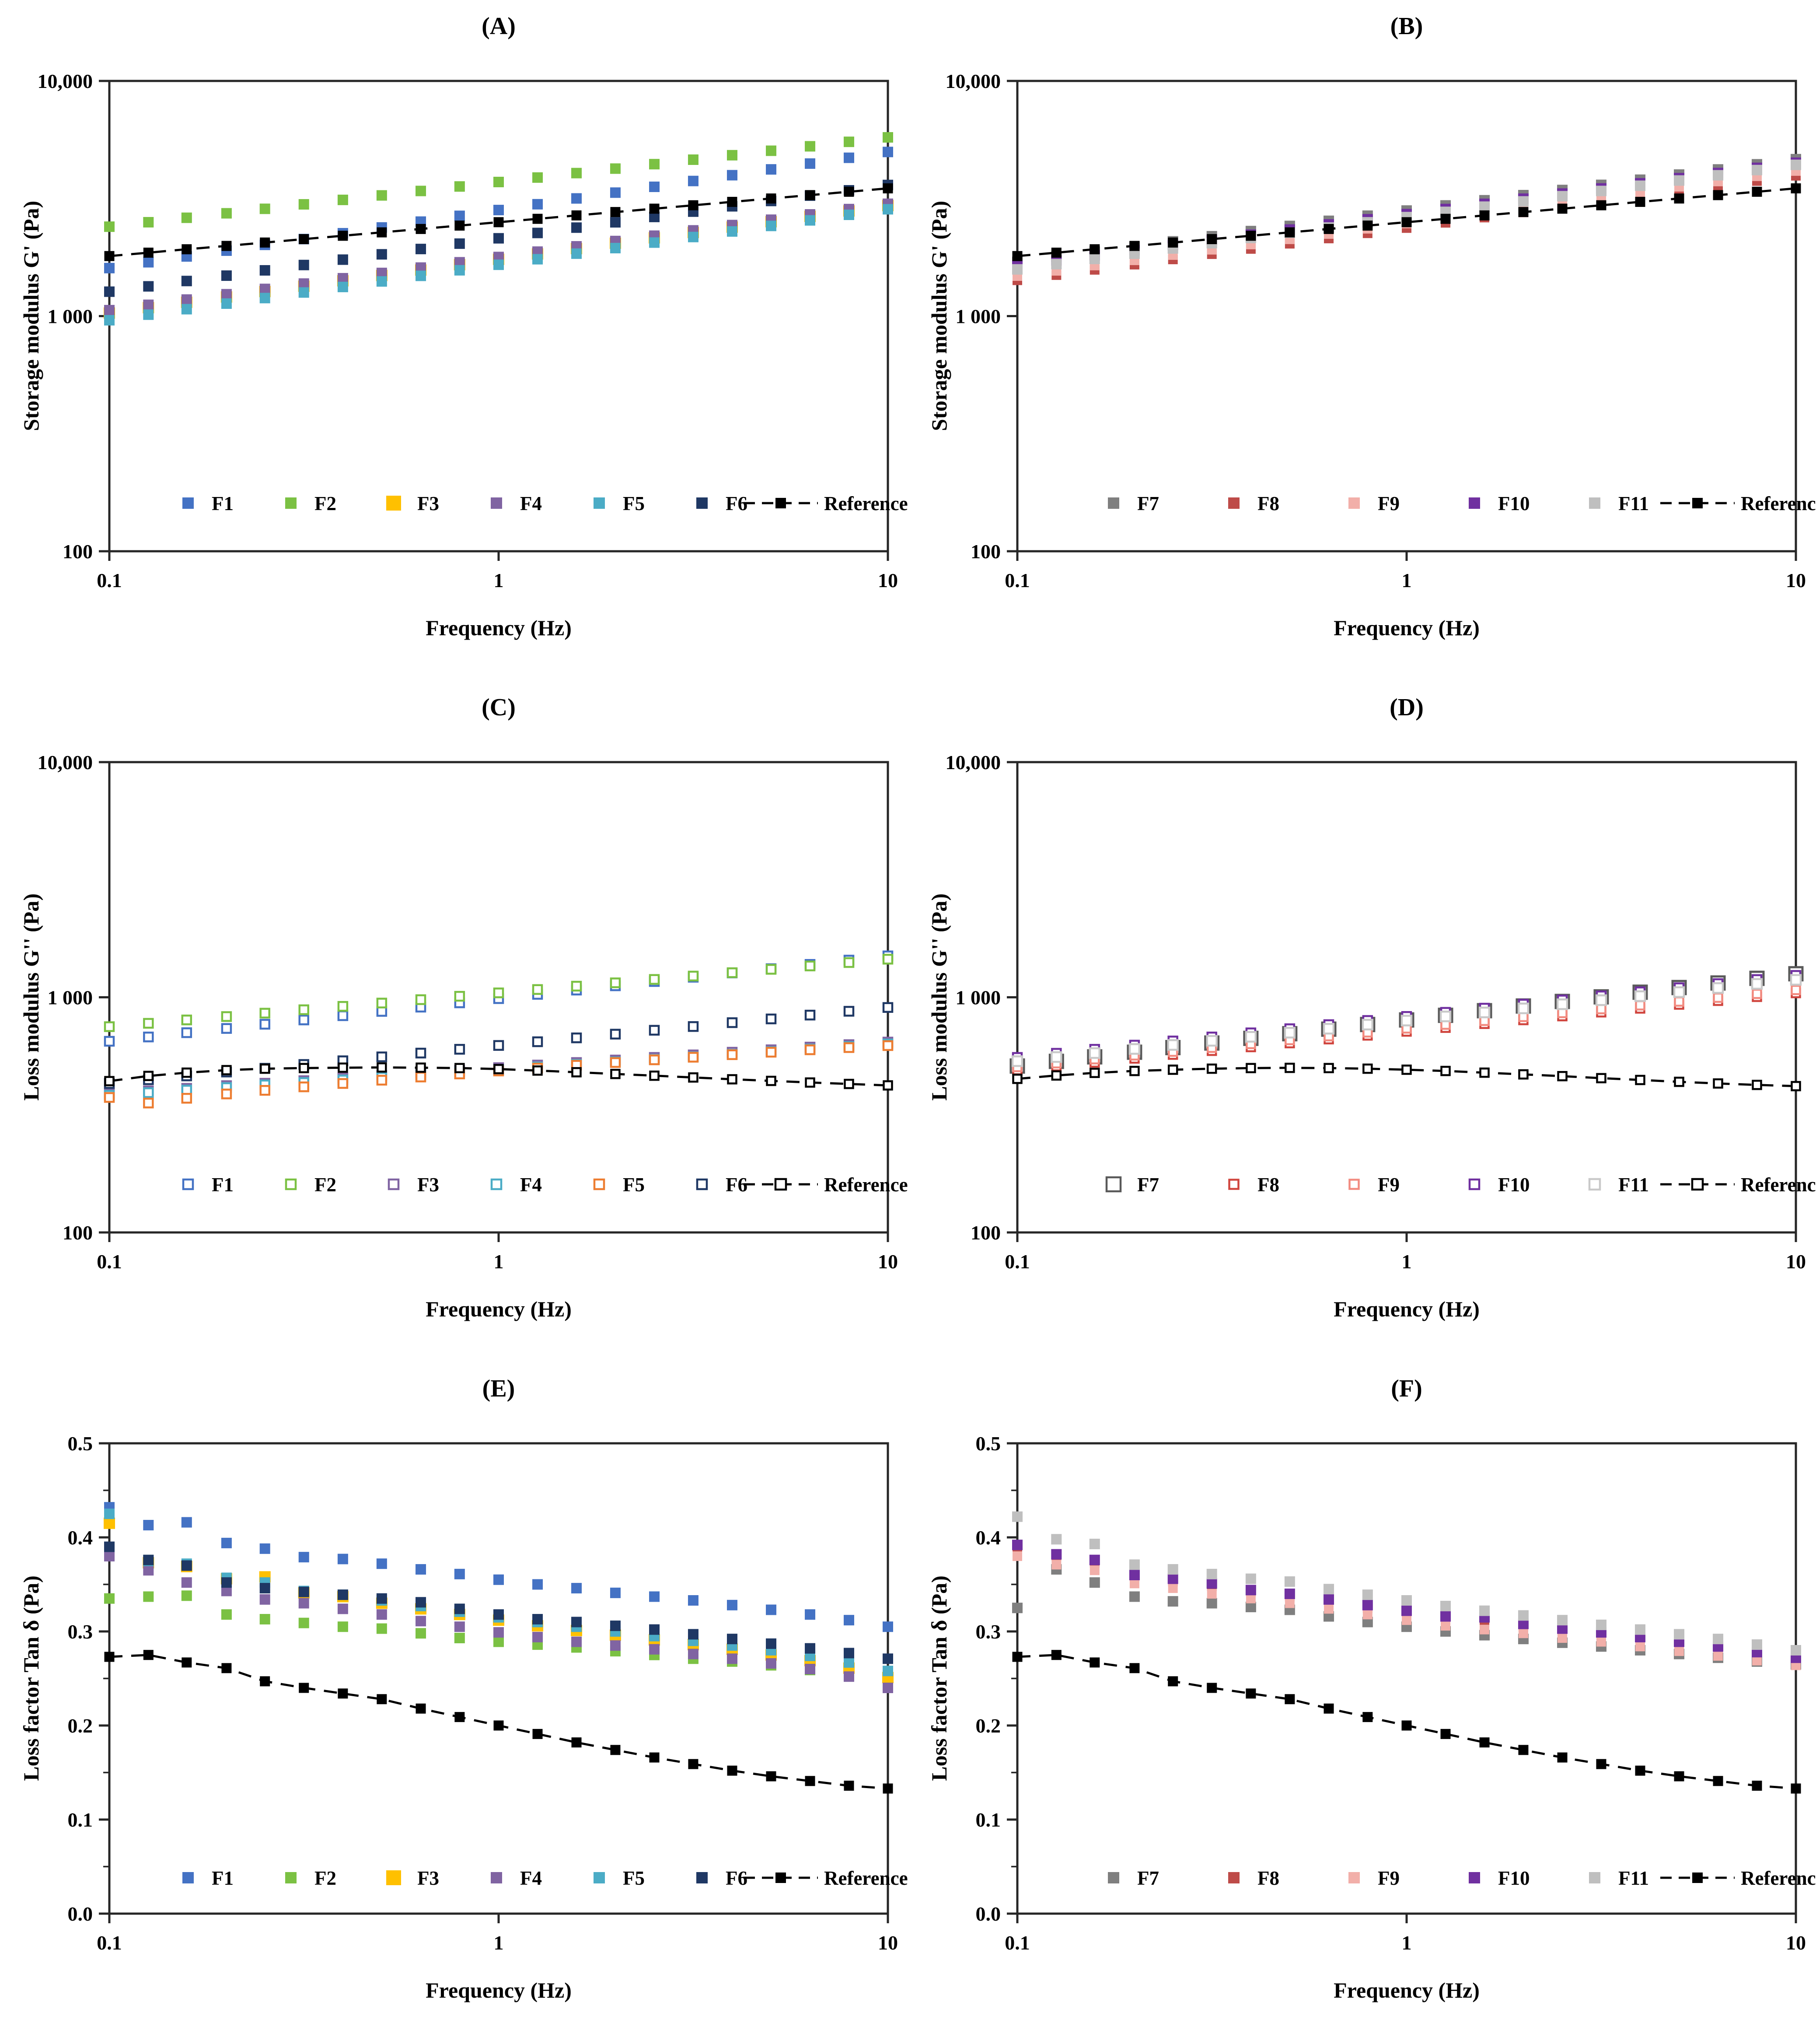 This screenshot has height=2044, width=1816. I want to click on legend-label: F9, so click(1389, 503).